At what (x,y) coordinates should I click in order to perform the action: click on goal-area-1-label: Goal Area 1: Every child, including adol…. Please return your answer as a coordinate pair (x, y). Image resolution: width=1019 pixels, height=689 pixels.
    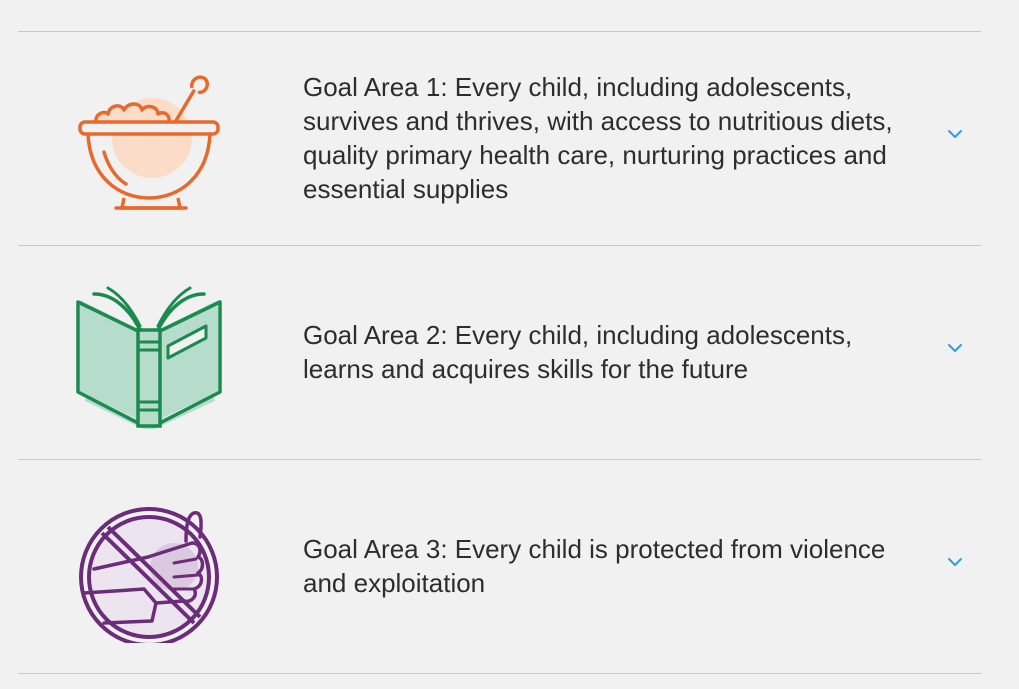
    Looking at the image, I should click on (598, 138).